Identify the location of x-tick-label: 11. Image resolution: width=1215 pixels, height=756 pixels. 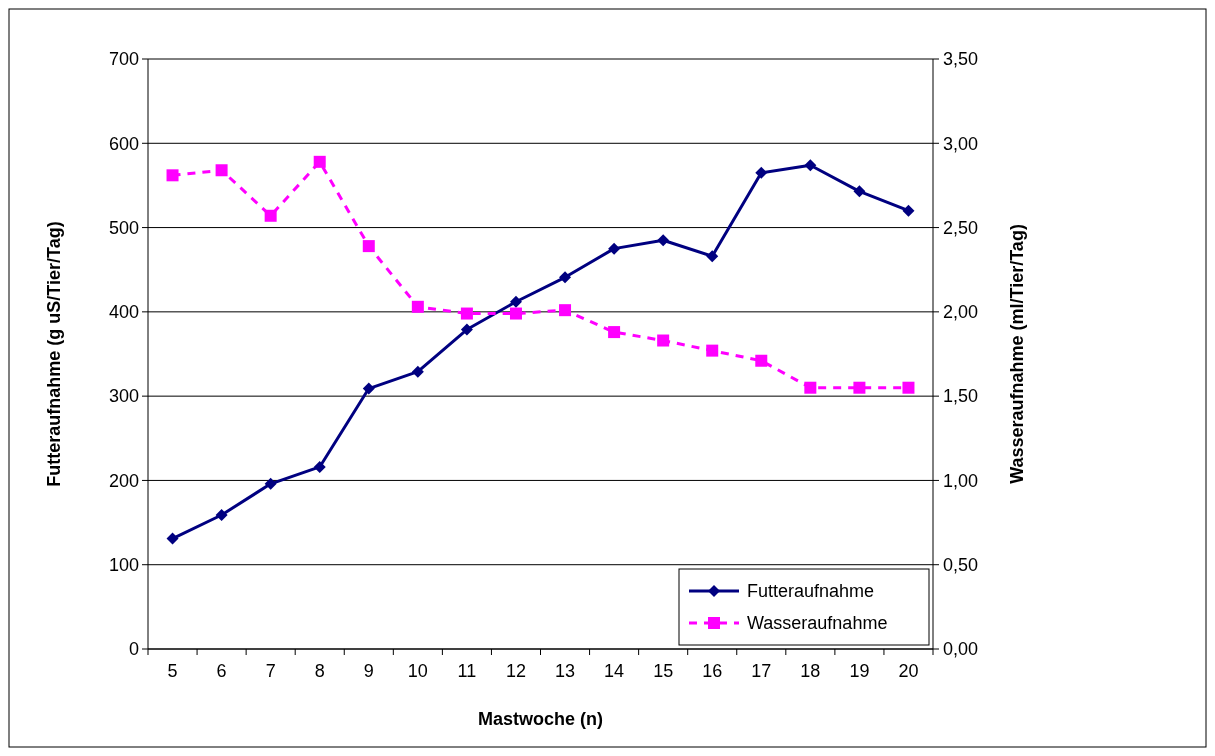
(467, 671).